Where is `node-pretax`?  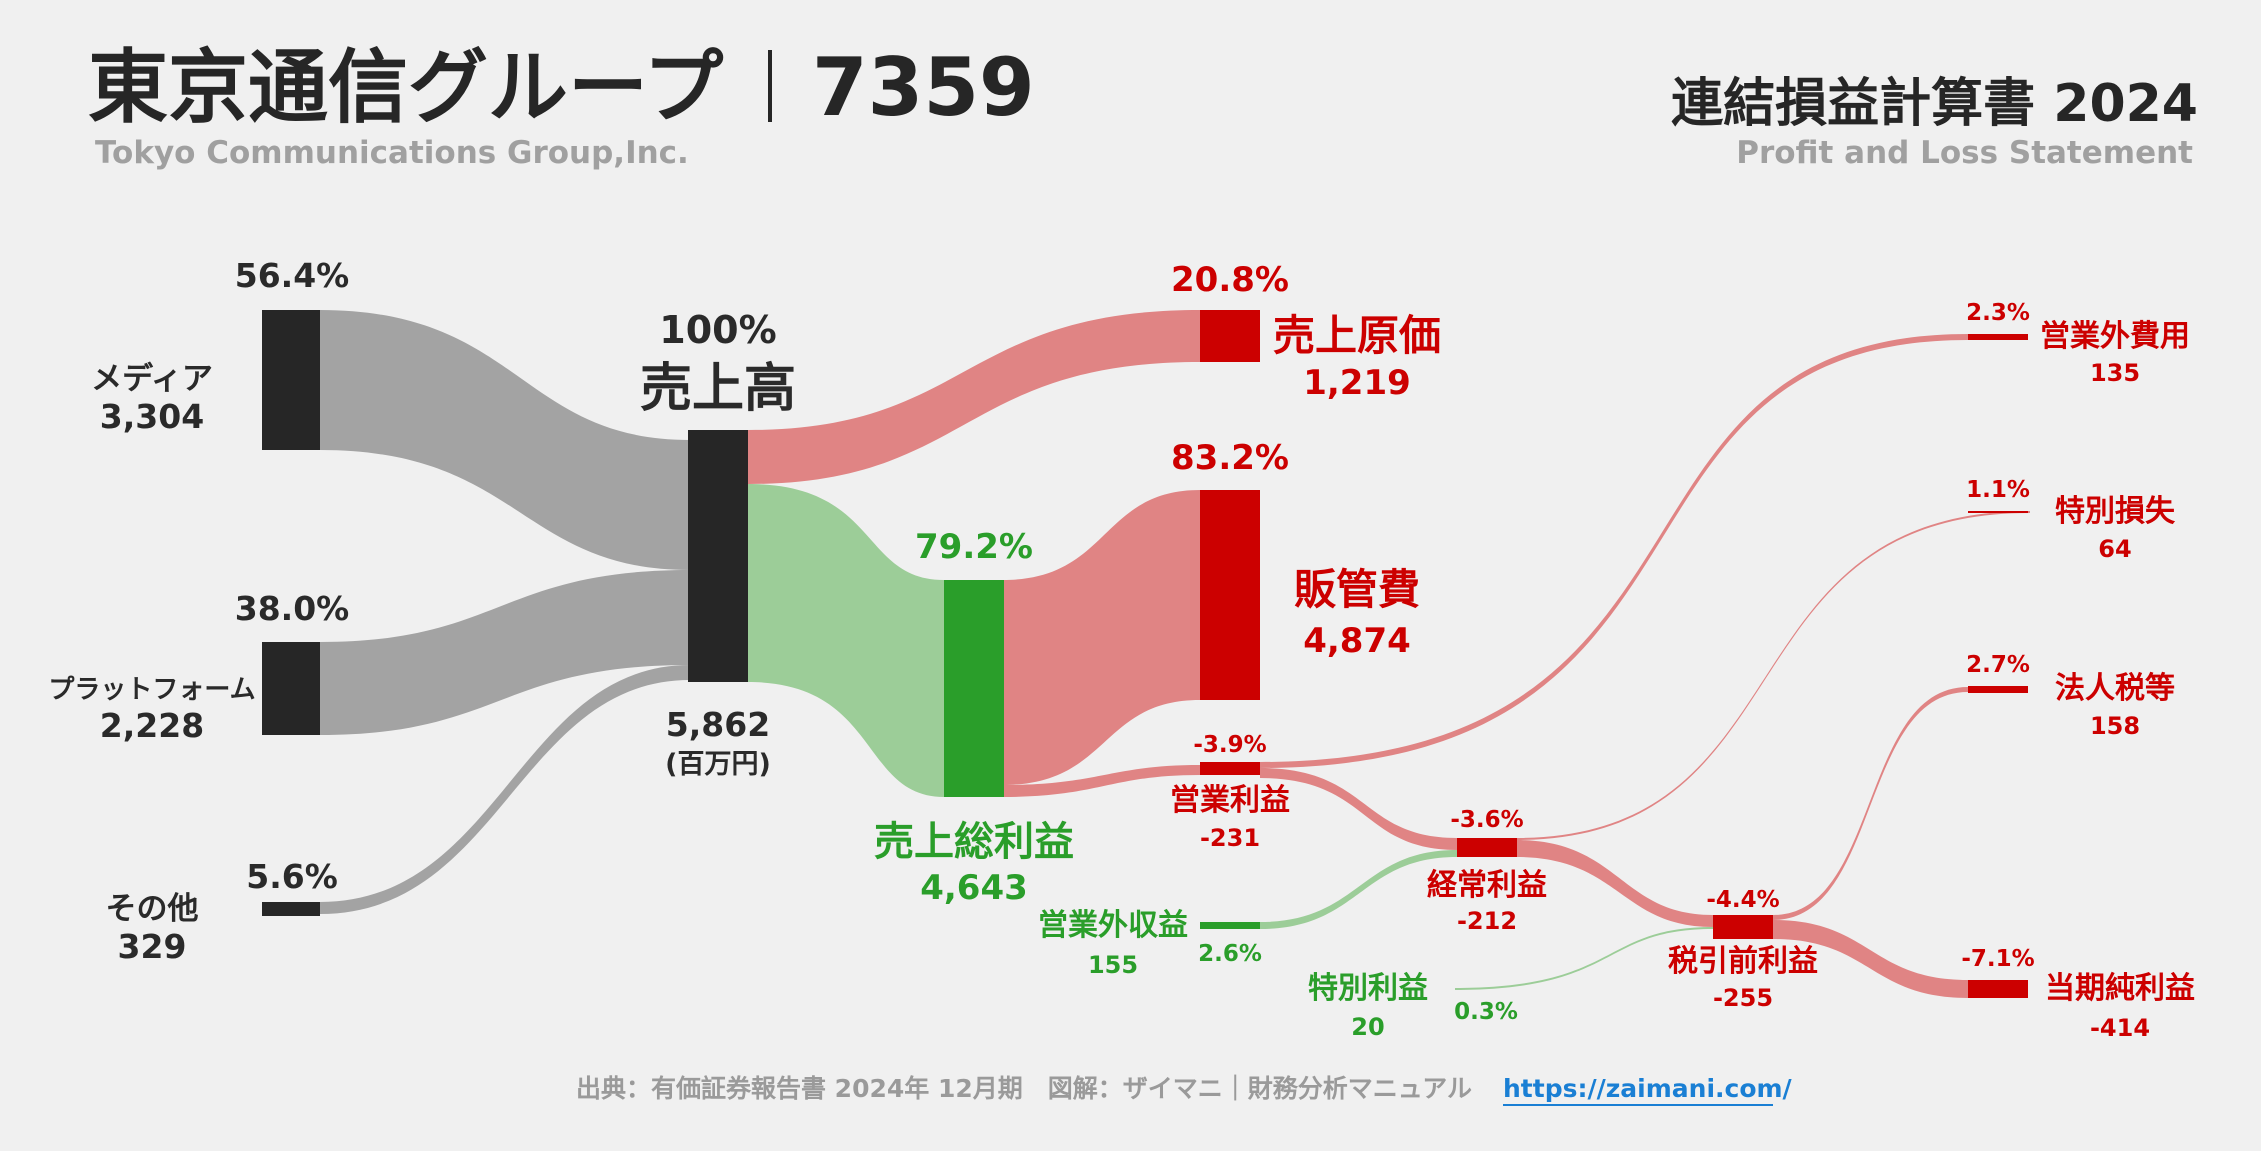 node-pretax is located at coordinates (1743, 927).